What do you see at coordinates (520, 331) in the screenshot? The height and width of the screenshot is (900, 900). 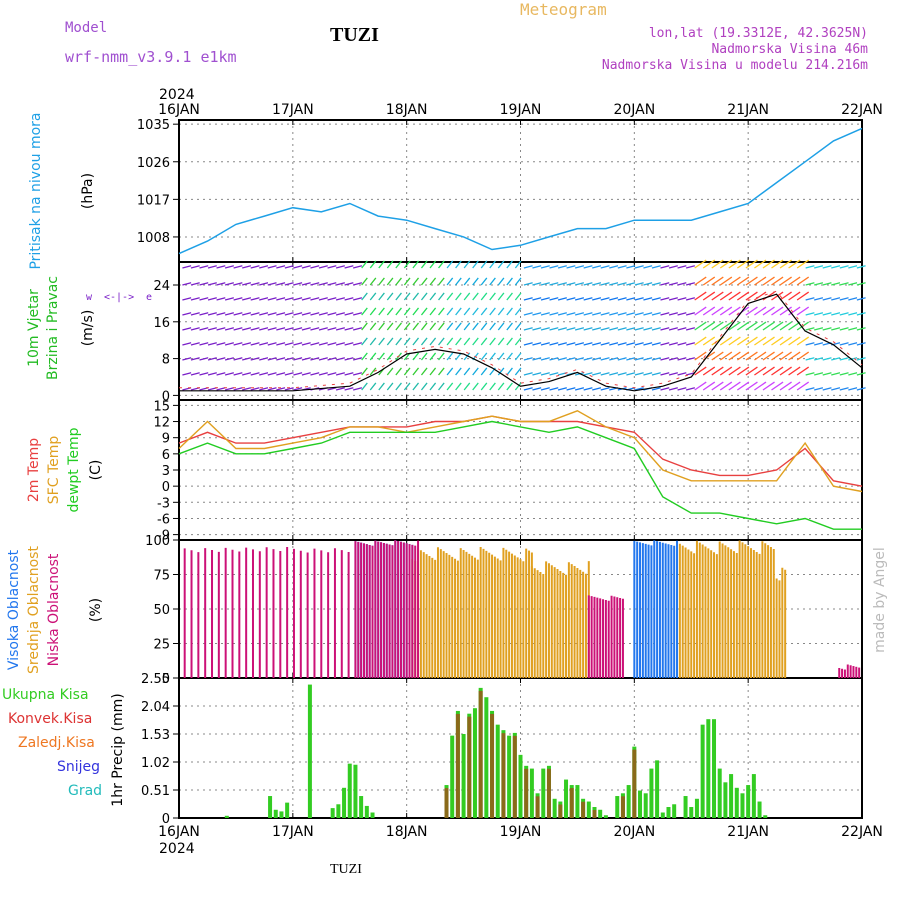 I see `panel-frame` at bounding box center [520, 331].